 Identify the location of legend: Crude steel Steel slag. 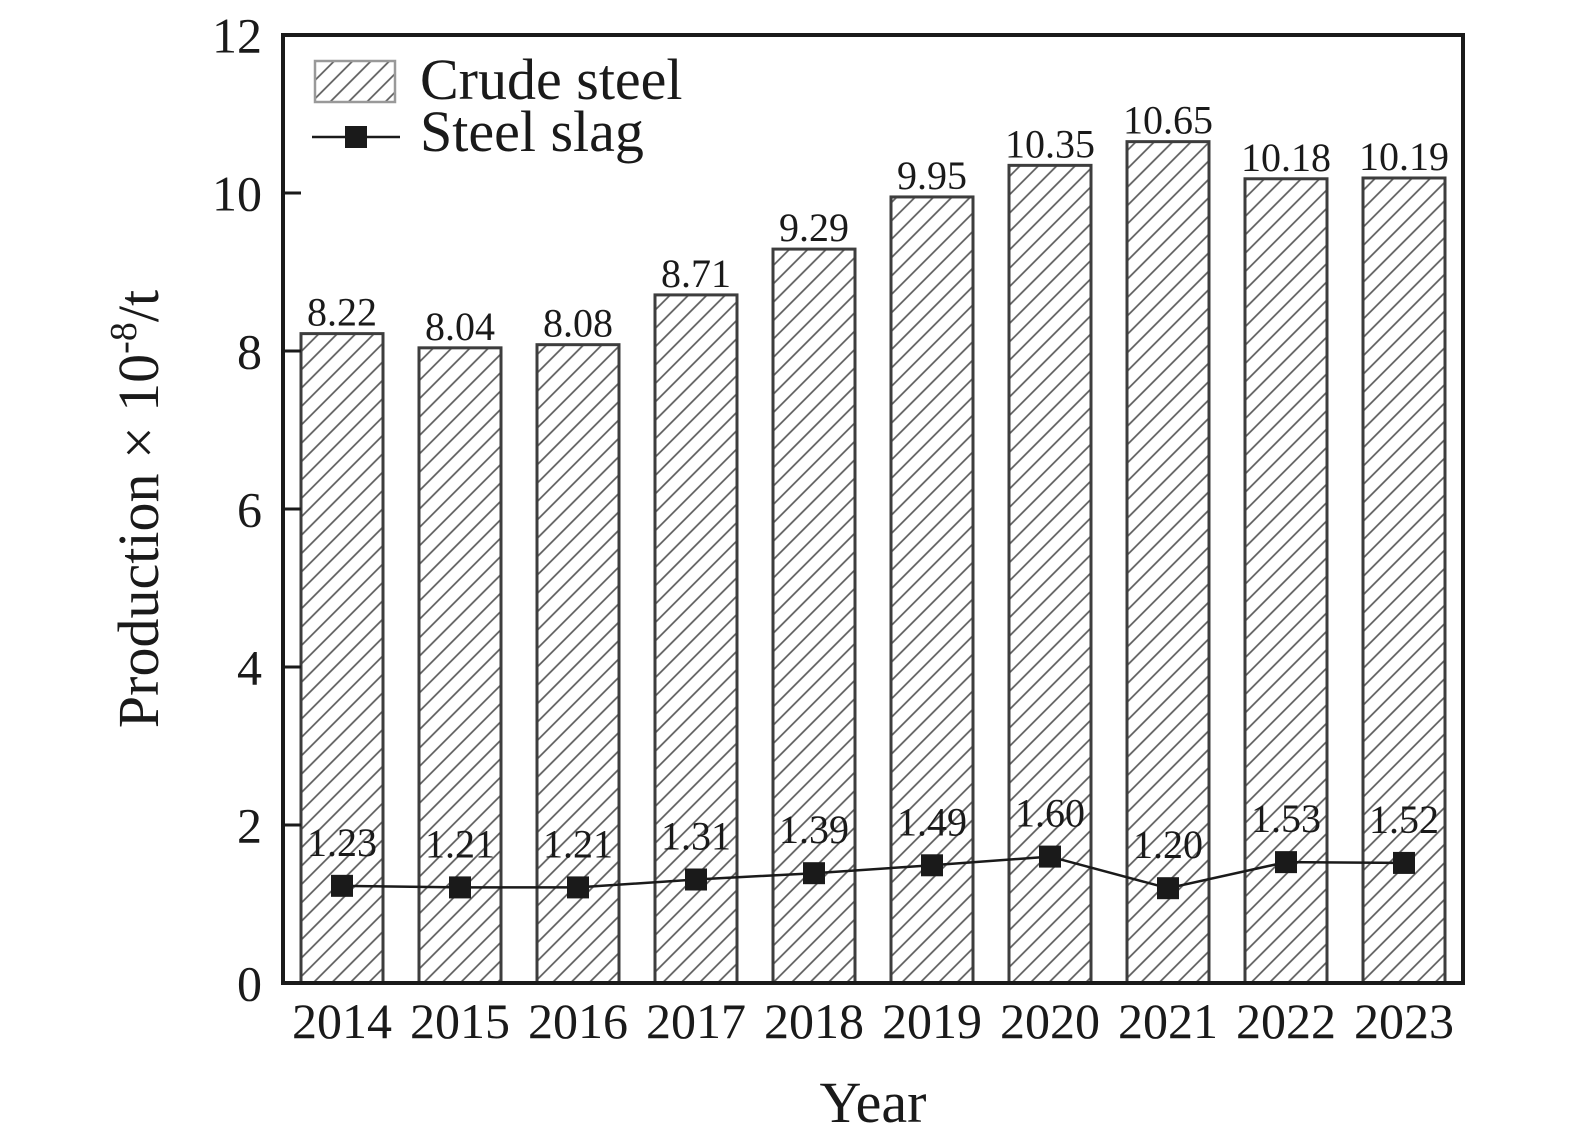
(497, 105).